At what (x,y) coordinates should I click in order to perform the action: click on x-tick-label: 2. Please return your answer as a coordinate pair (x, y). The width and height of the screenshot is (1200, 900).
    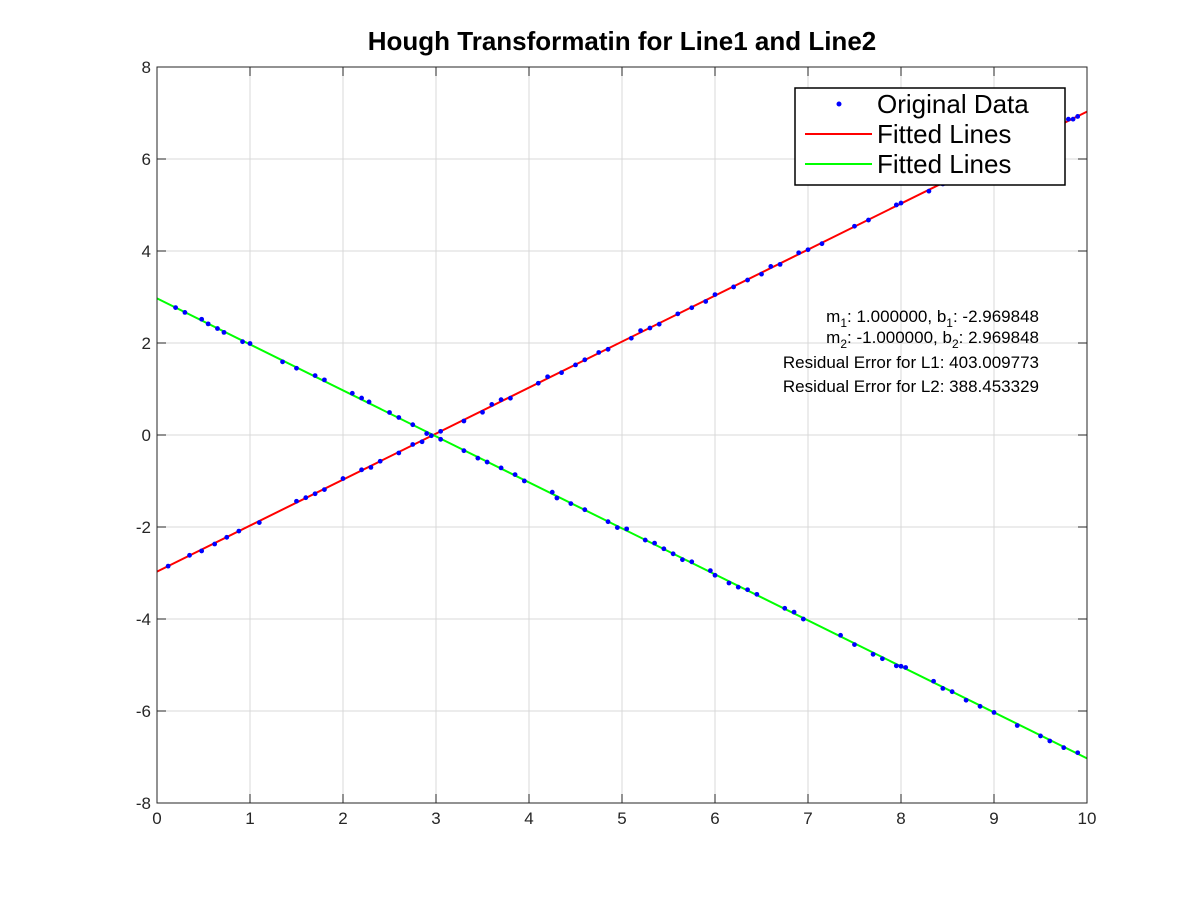
    Looking at the image, I should click on (342, 818).